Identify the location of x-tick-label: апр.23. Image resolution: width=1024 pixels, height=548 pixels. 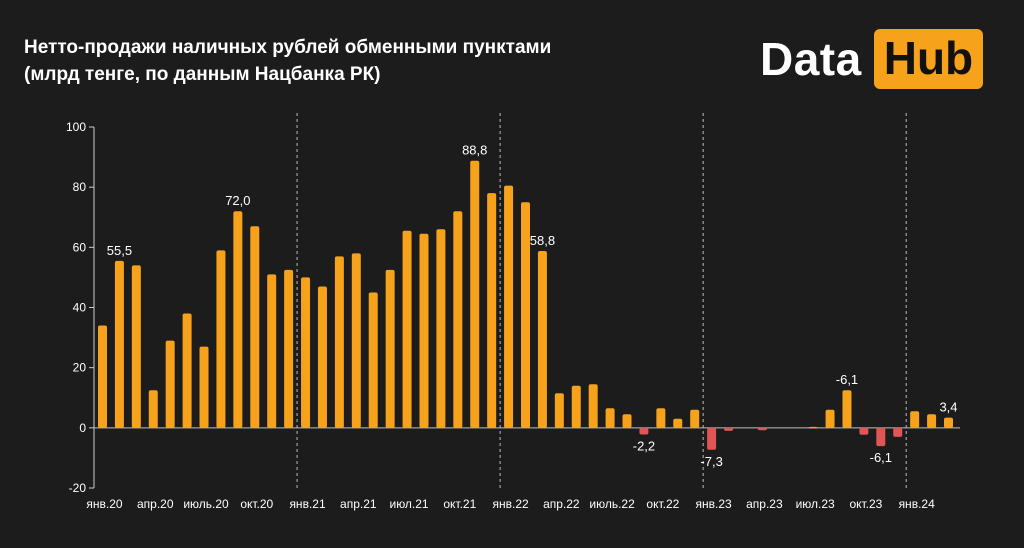
(764, 504).